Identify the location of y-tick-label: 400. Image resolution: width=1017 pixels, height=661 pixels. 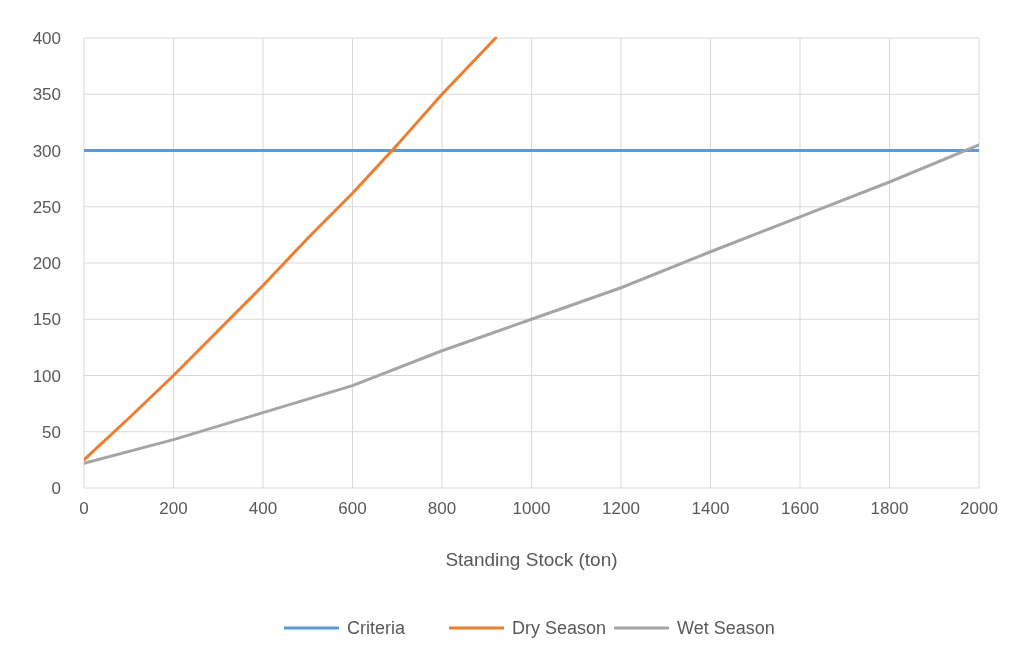
(46, 38).